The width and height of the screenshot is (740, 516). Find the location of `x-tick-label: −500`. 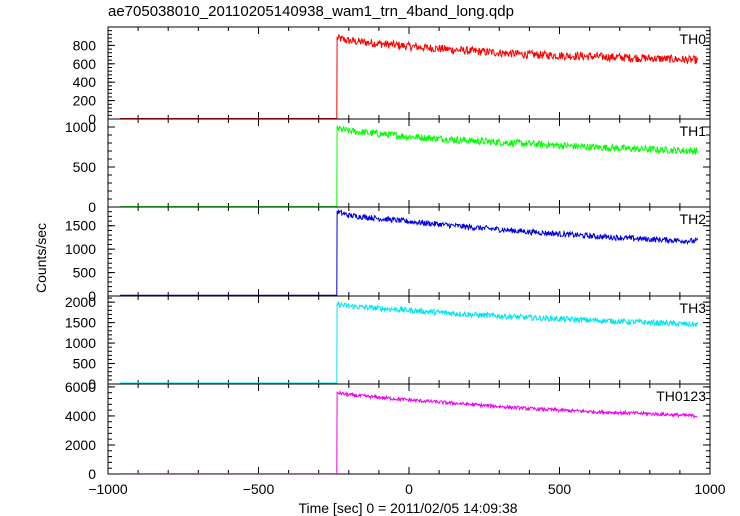

x-tick-label: −500 is located at coordinates (259, 489).